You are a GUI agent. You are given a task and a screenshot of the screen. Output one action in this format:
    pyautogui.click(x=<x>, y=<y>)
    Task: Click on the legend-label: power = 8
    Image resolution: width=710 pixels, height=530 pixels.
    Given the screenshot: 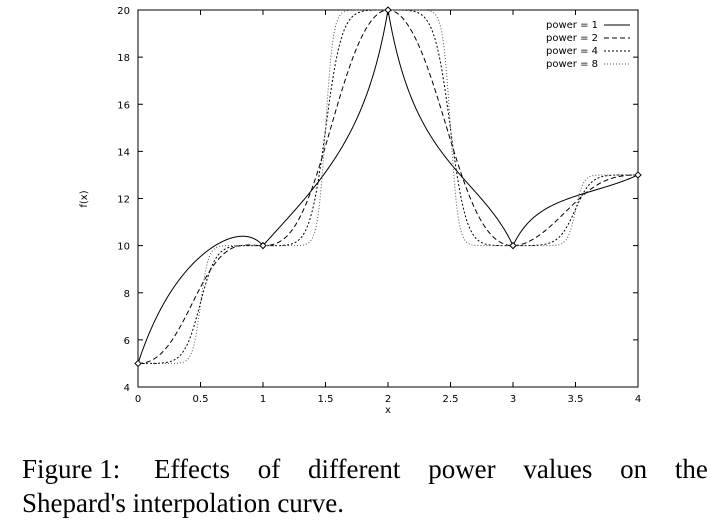 What is the action you would take?
    pyautogui.click(x=572, y=64)
    